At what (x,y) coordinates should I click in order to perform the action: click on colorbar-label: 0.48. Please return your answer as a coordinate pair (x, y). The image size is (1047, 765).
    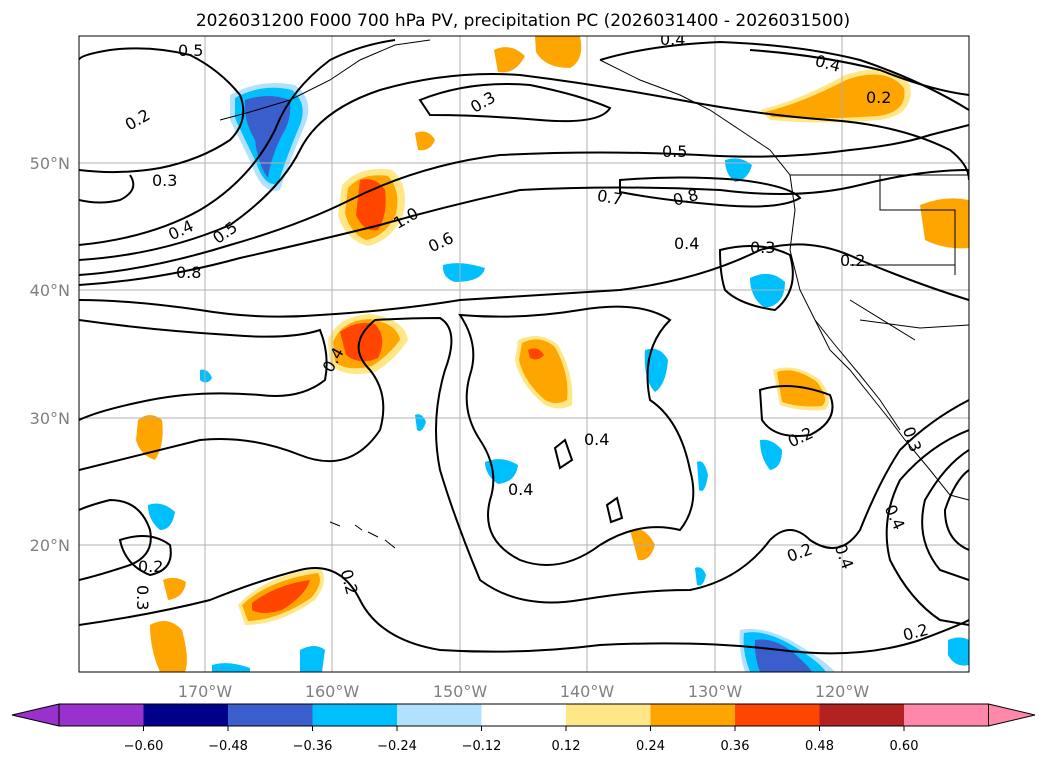
    Looking at the image, I should click on (819, 746).